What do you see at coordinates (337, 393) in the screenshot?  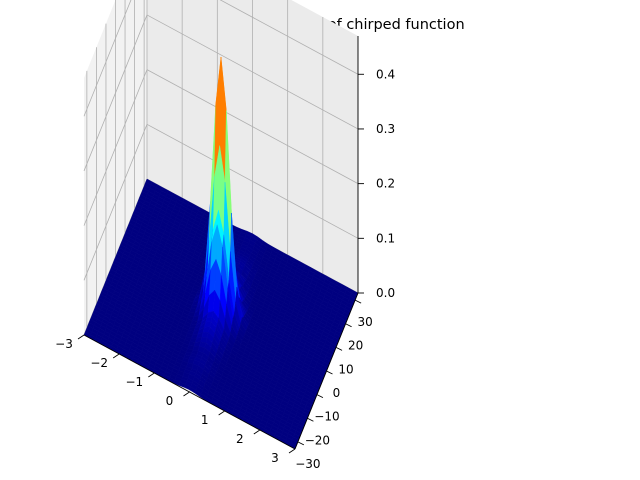 I see `y-tick-label: 0` at bounding box center [337, 393].